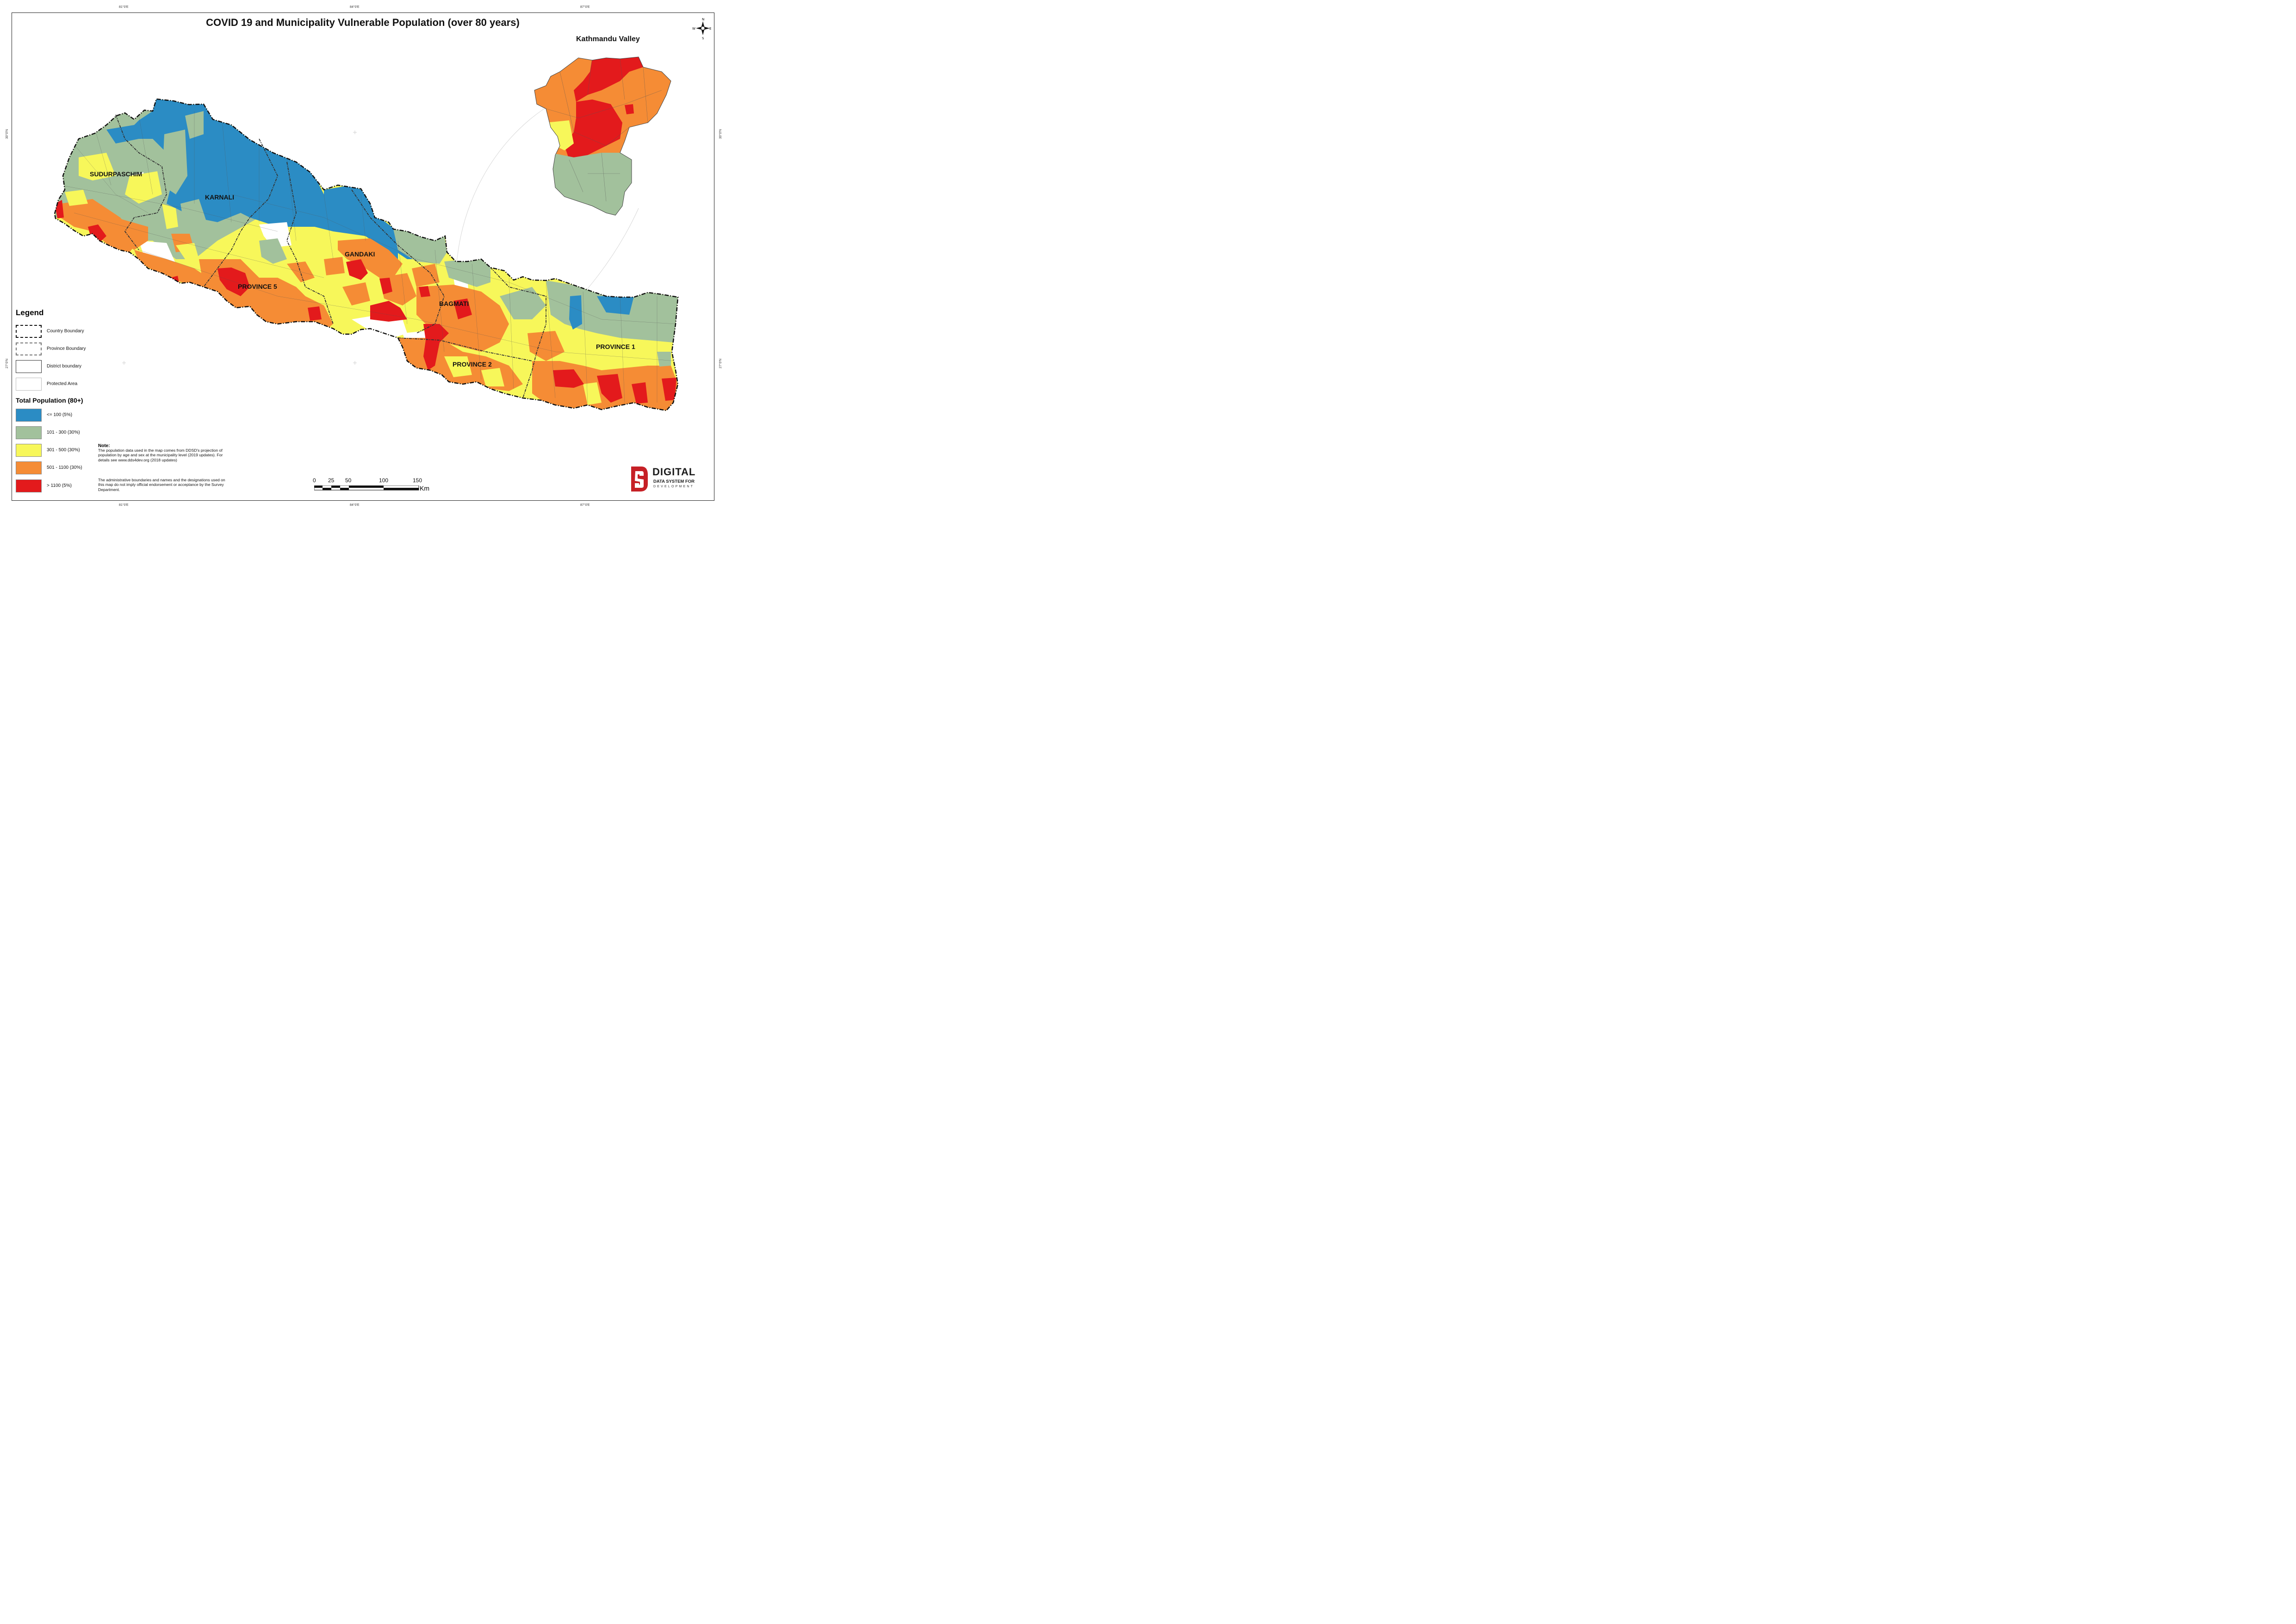 The image size is (2296, 1624). Describe the element at coordinates (104, 445) in the screenshot. I see `note-heading: Note:` at that location.